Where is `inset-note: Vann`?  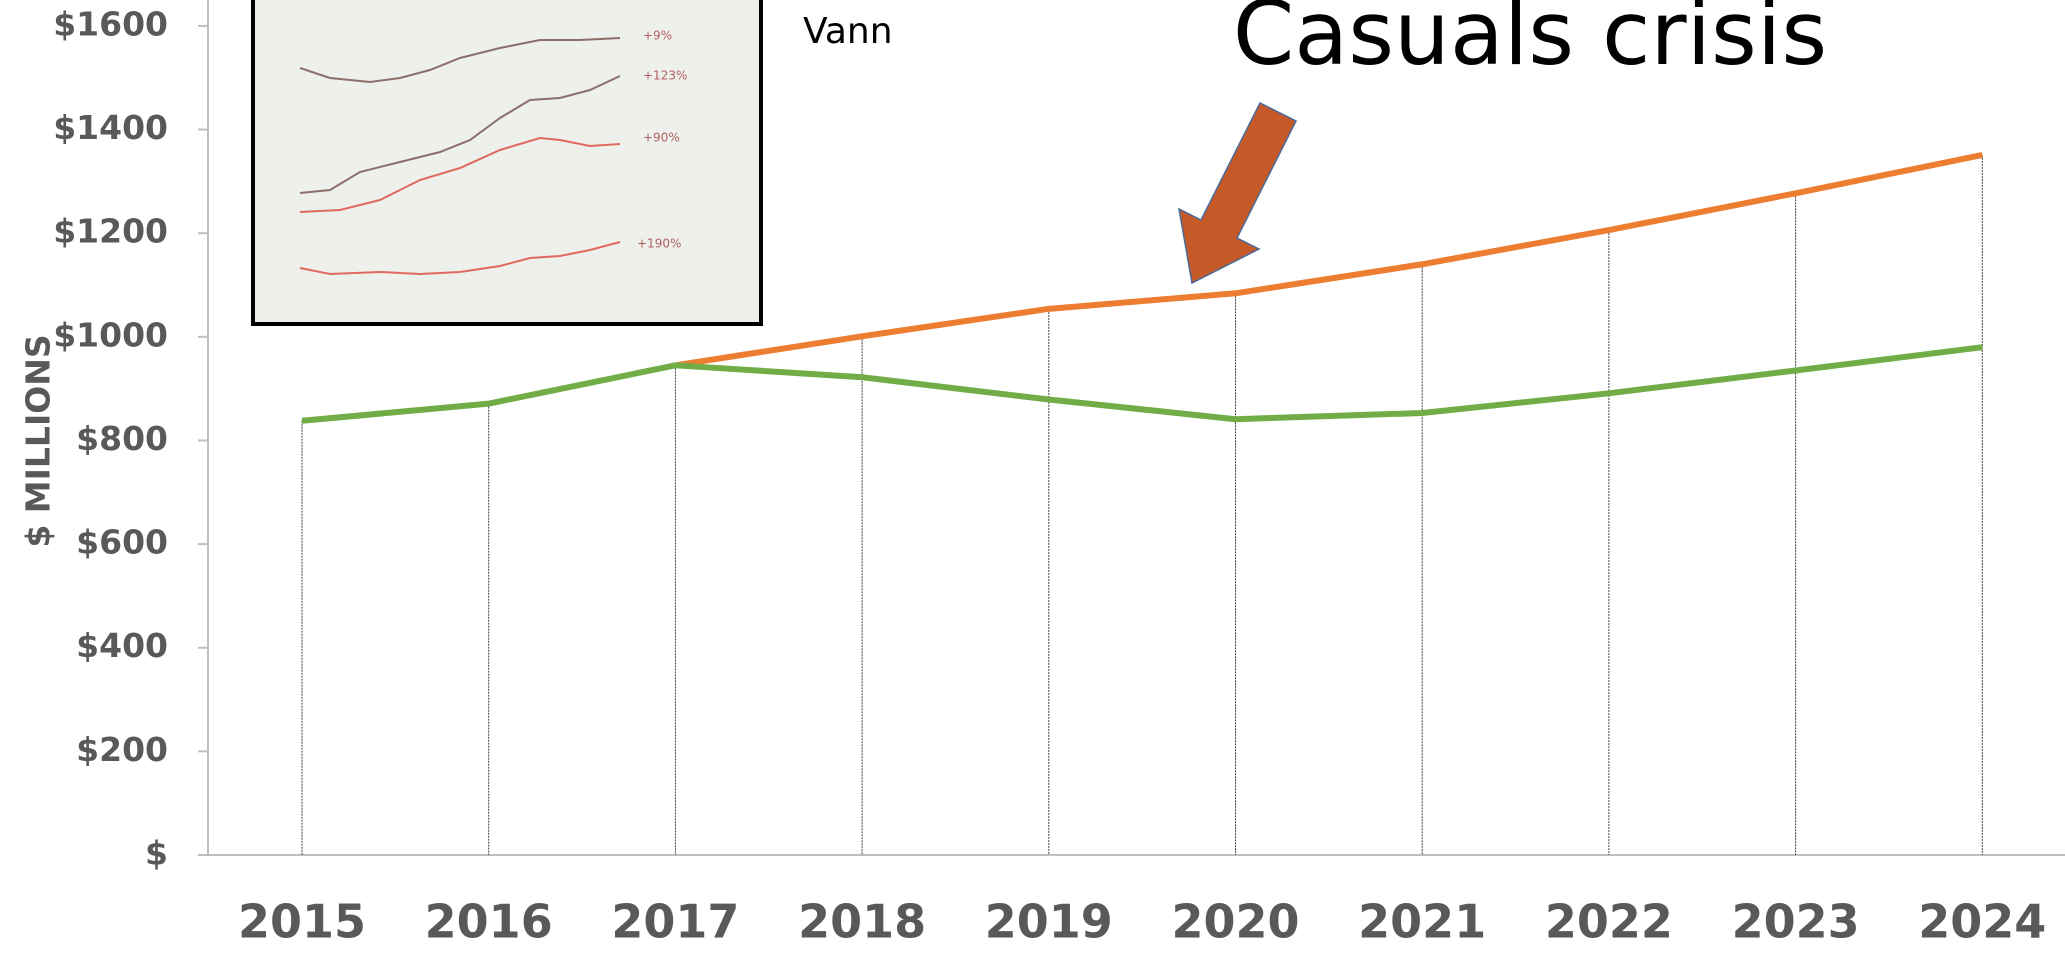 inset-note: Vann is located at coordinates (848, 31).